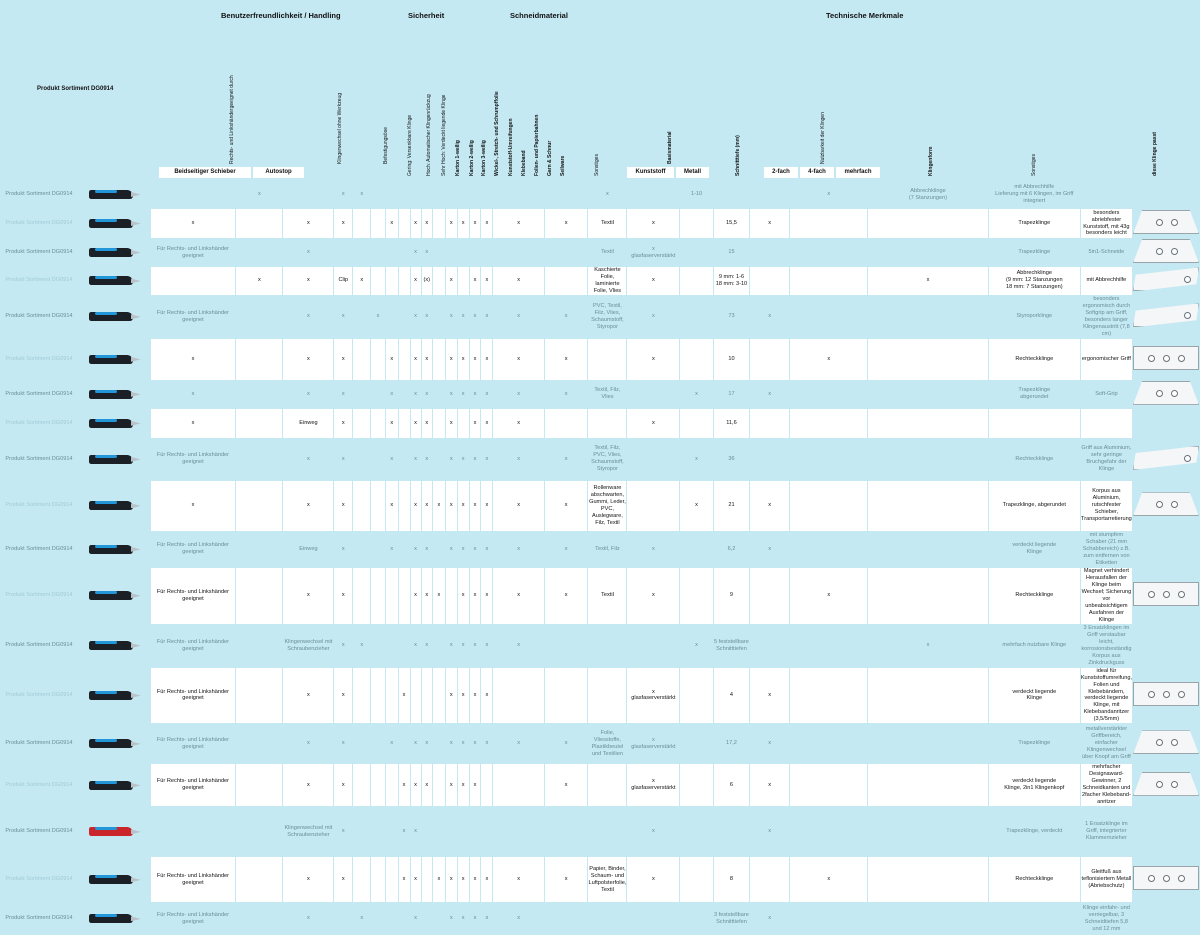 The height and width of the screenshot is (935, 1200). I want to click on table-cell: 36, so click(731, 459).